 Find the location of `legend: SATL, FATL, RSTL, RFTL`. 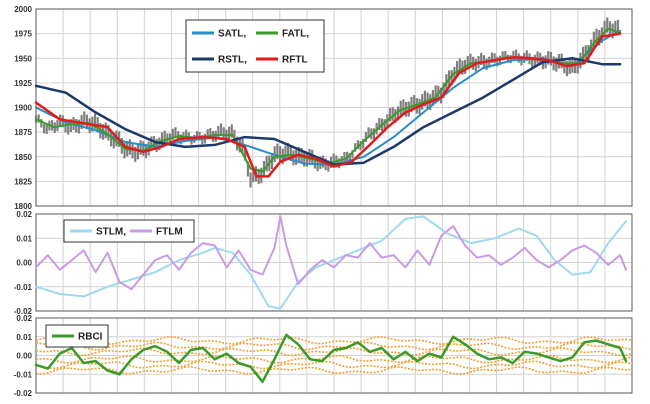

legend: SATL, FATL, RSTL, RFTL is located at coordinates (255, 46).